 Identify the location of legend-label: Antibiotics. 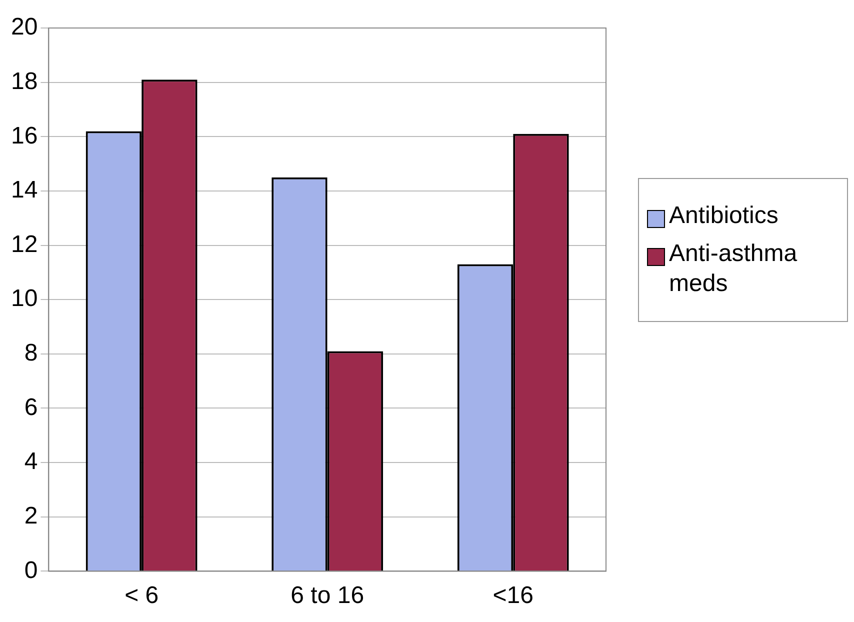
(724, 216).